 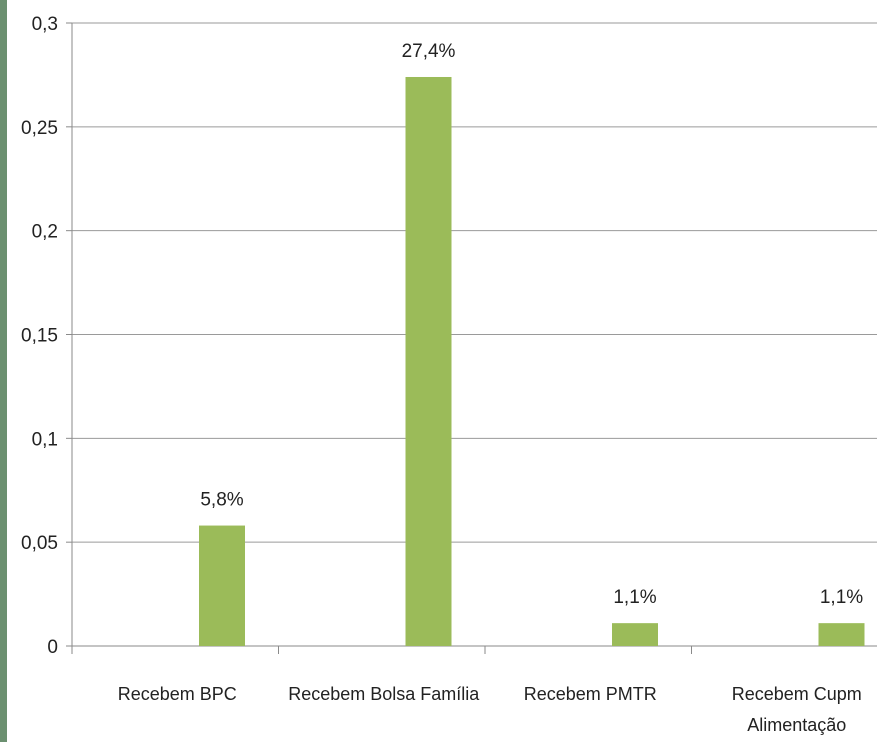 What do you see at coordinates (39, 543) in the screenshot?
I see `y-tick-label: 0,05` at bounding box center [39, 543].